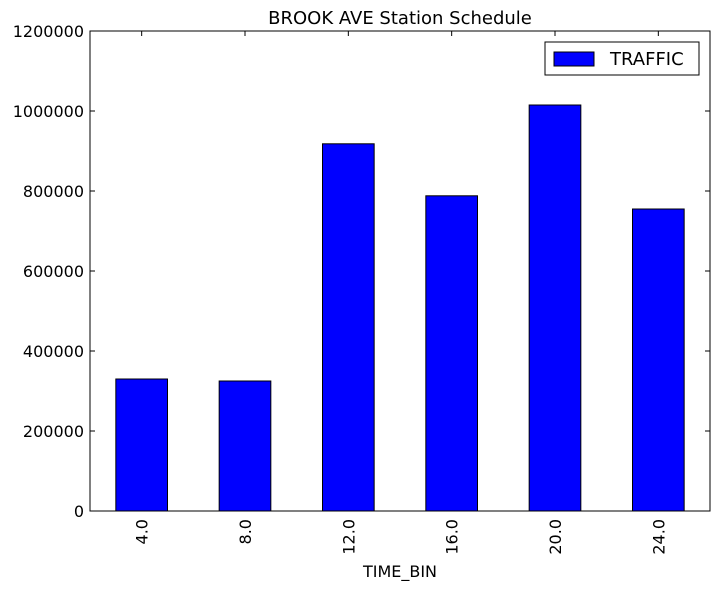 The height and width of the screenshot is (593, 719). I want to click on bar-20.0, so click(555, 308).